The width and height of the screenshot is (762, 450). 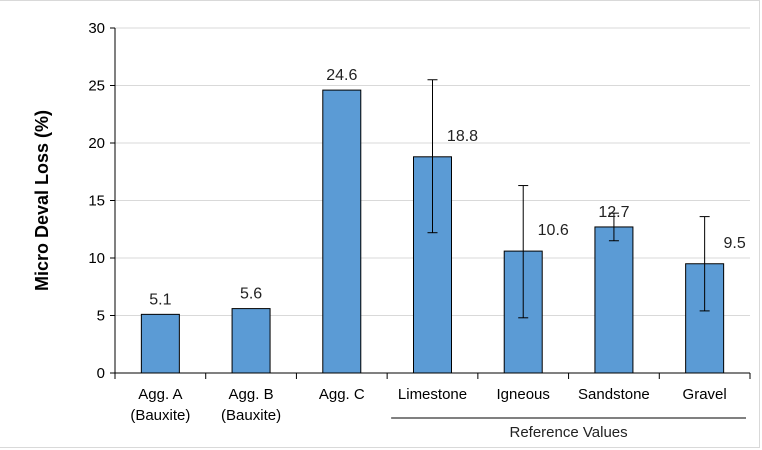 I want to click on y-tick-label: 0, so click(x=101, y=373).